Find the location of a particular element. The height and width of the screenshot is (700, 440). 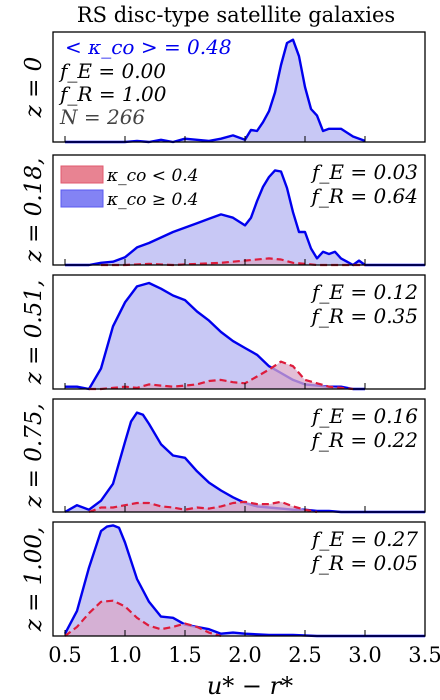

x-axis-label: u* − r* is located at coordinates (250, 686).